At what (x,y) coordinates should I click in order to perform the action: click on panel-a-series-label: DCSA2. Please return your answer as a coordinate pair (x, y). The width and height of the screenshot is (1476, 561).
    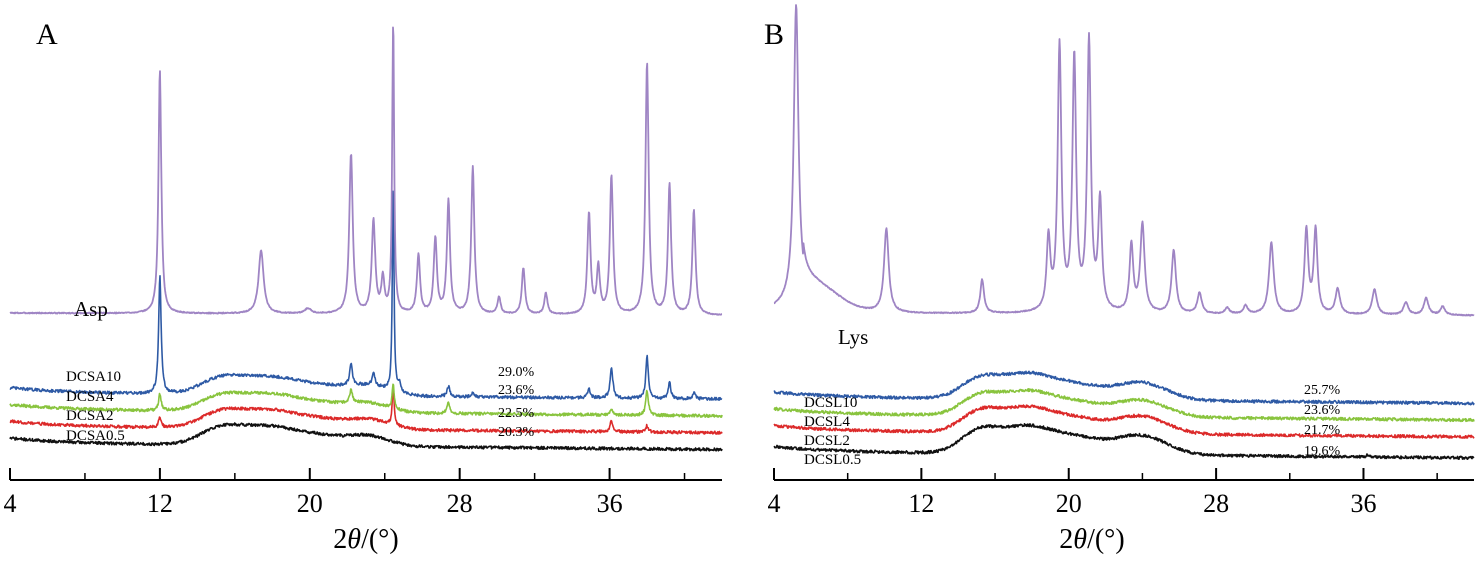
    Looking at the image, I should click on (90, 416).